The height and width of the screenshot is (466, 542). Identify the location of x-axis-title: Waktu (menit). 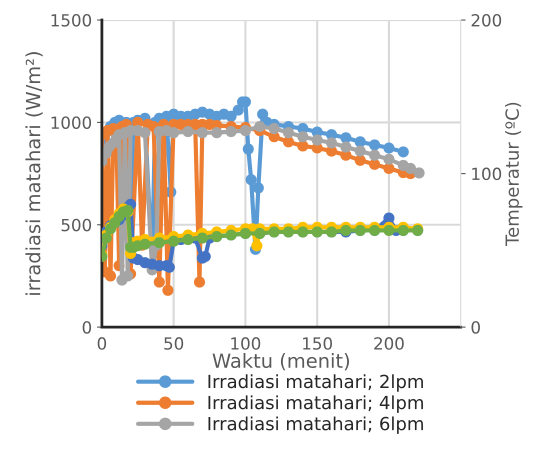
(280, 361).